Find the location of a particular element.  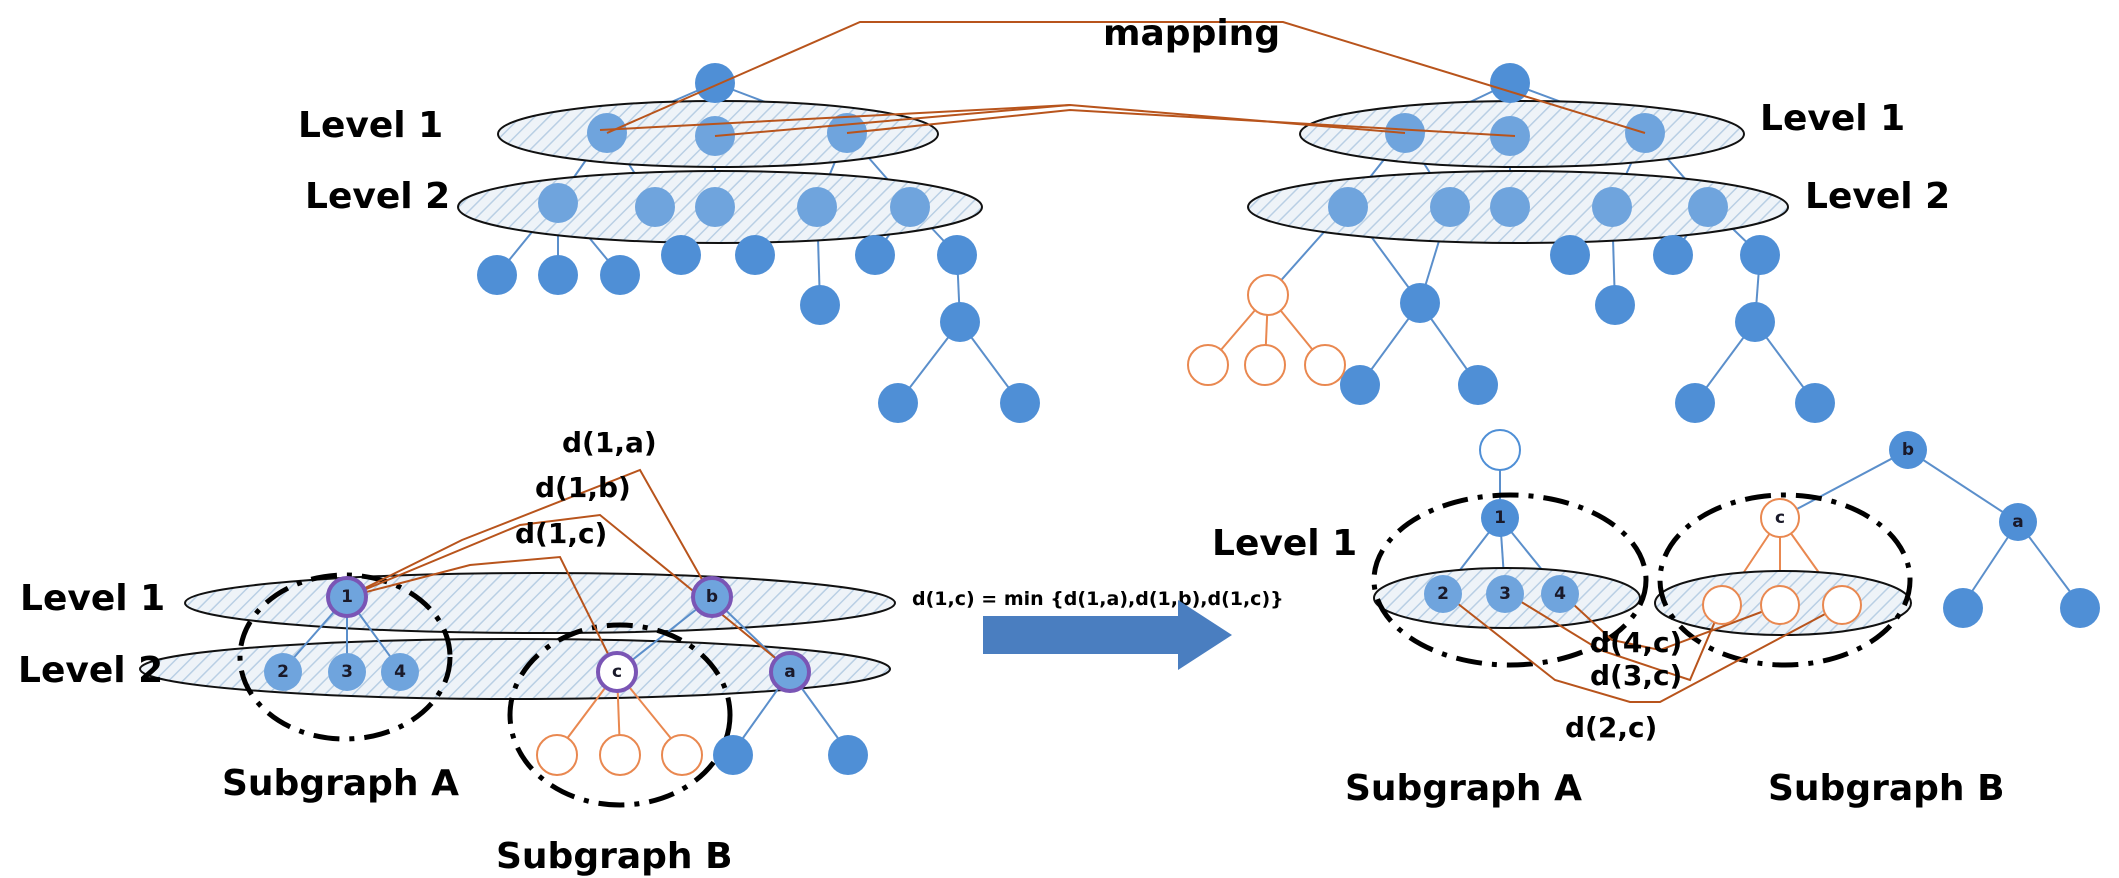

root-node is located at coordinates (1500, 450).